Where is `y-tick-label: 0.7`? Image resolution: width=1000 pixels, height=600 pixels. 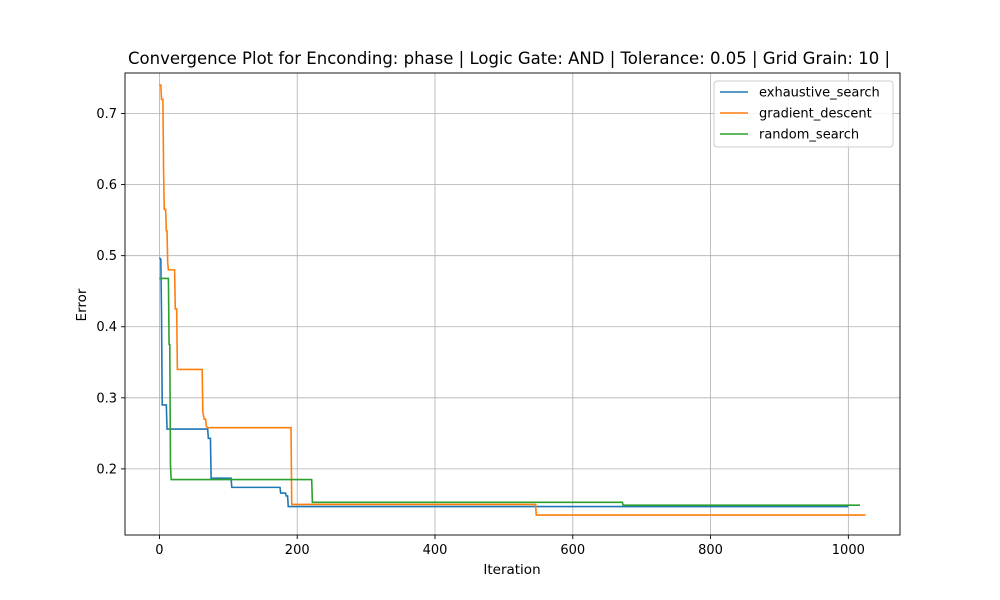
y-tick-label: 0.7 is located at coordinates (106, 114).